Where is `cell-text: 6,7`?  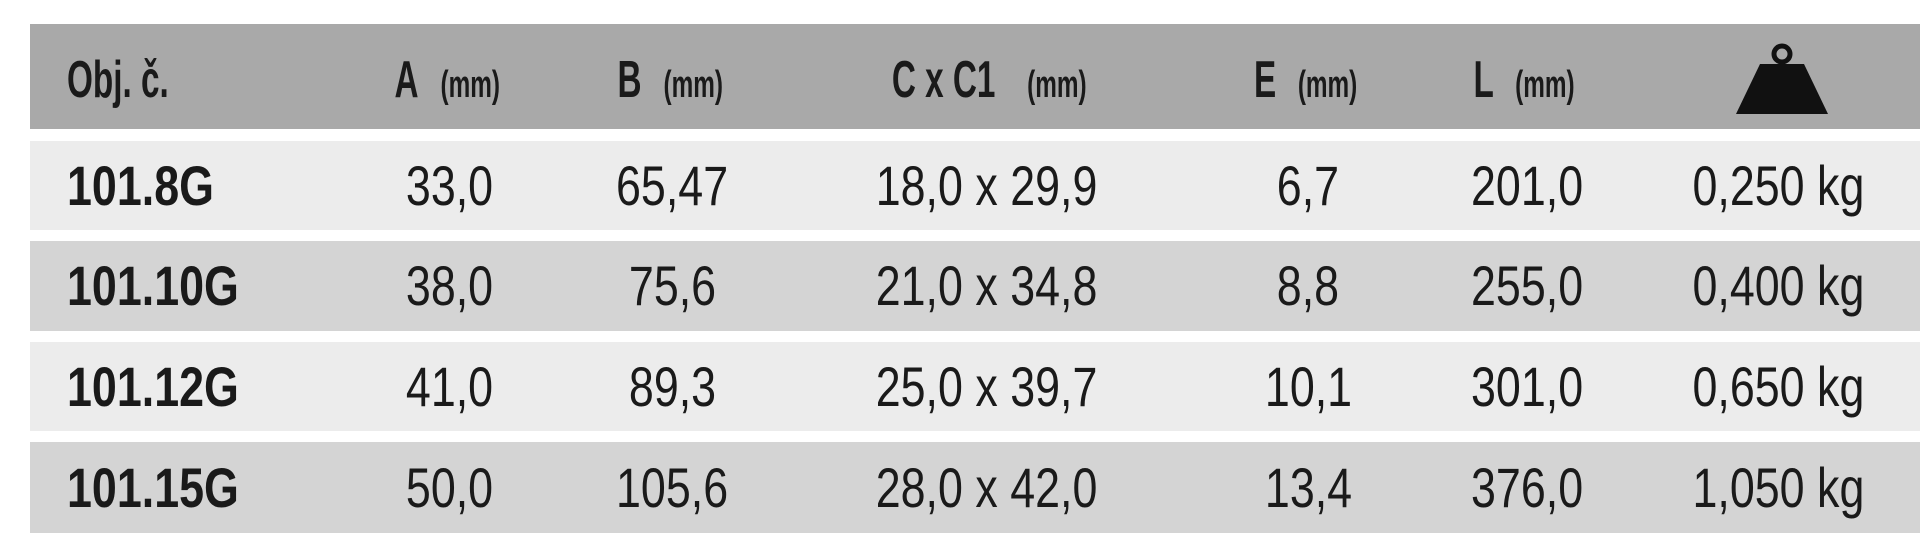 cell-text: 6,7 is located at coordinates (1308, 185).